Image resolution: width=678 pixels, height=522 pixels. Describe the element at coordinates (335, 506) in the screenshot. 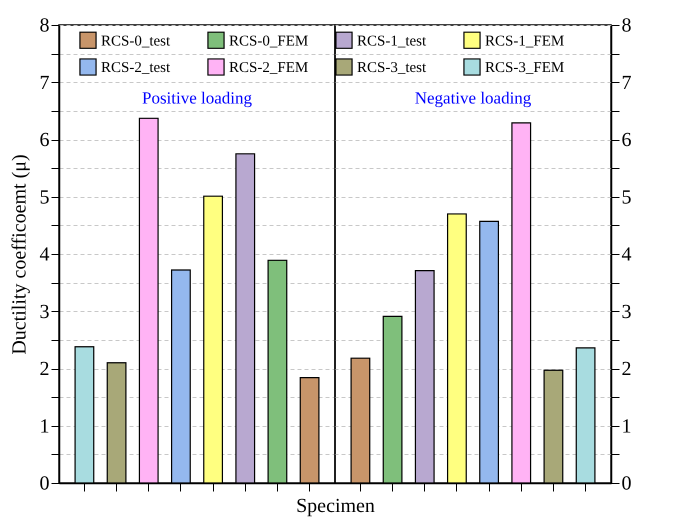

I see `x-axis-title: Specimen` at that location.